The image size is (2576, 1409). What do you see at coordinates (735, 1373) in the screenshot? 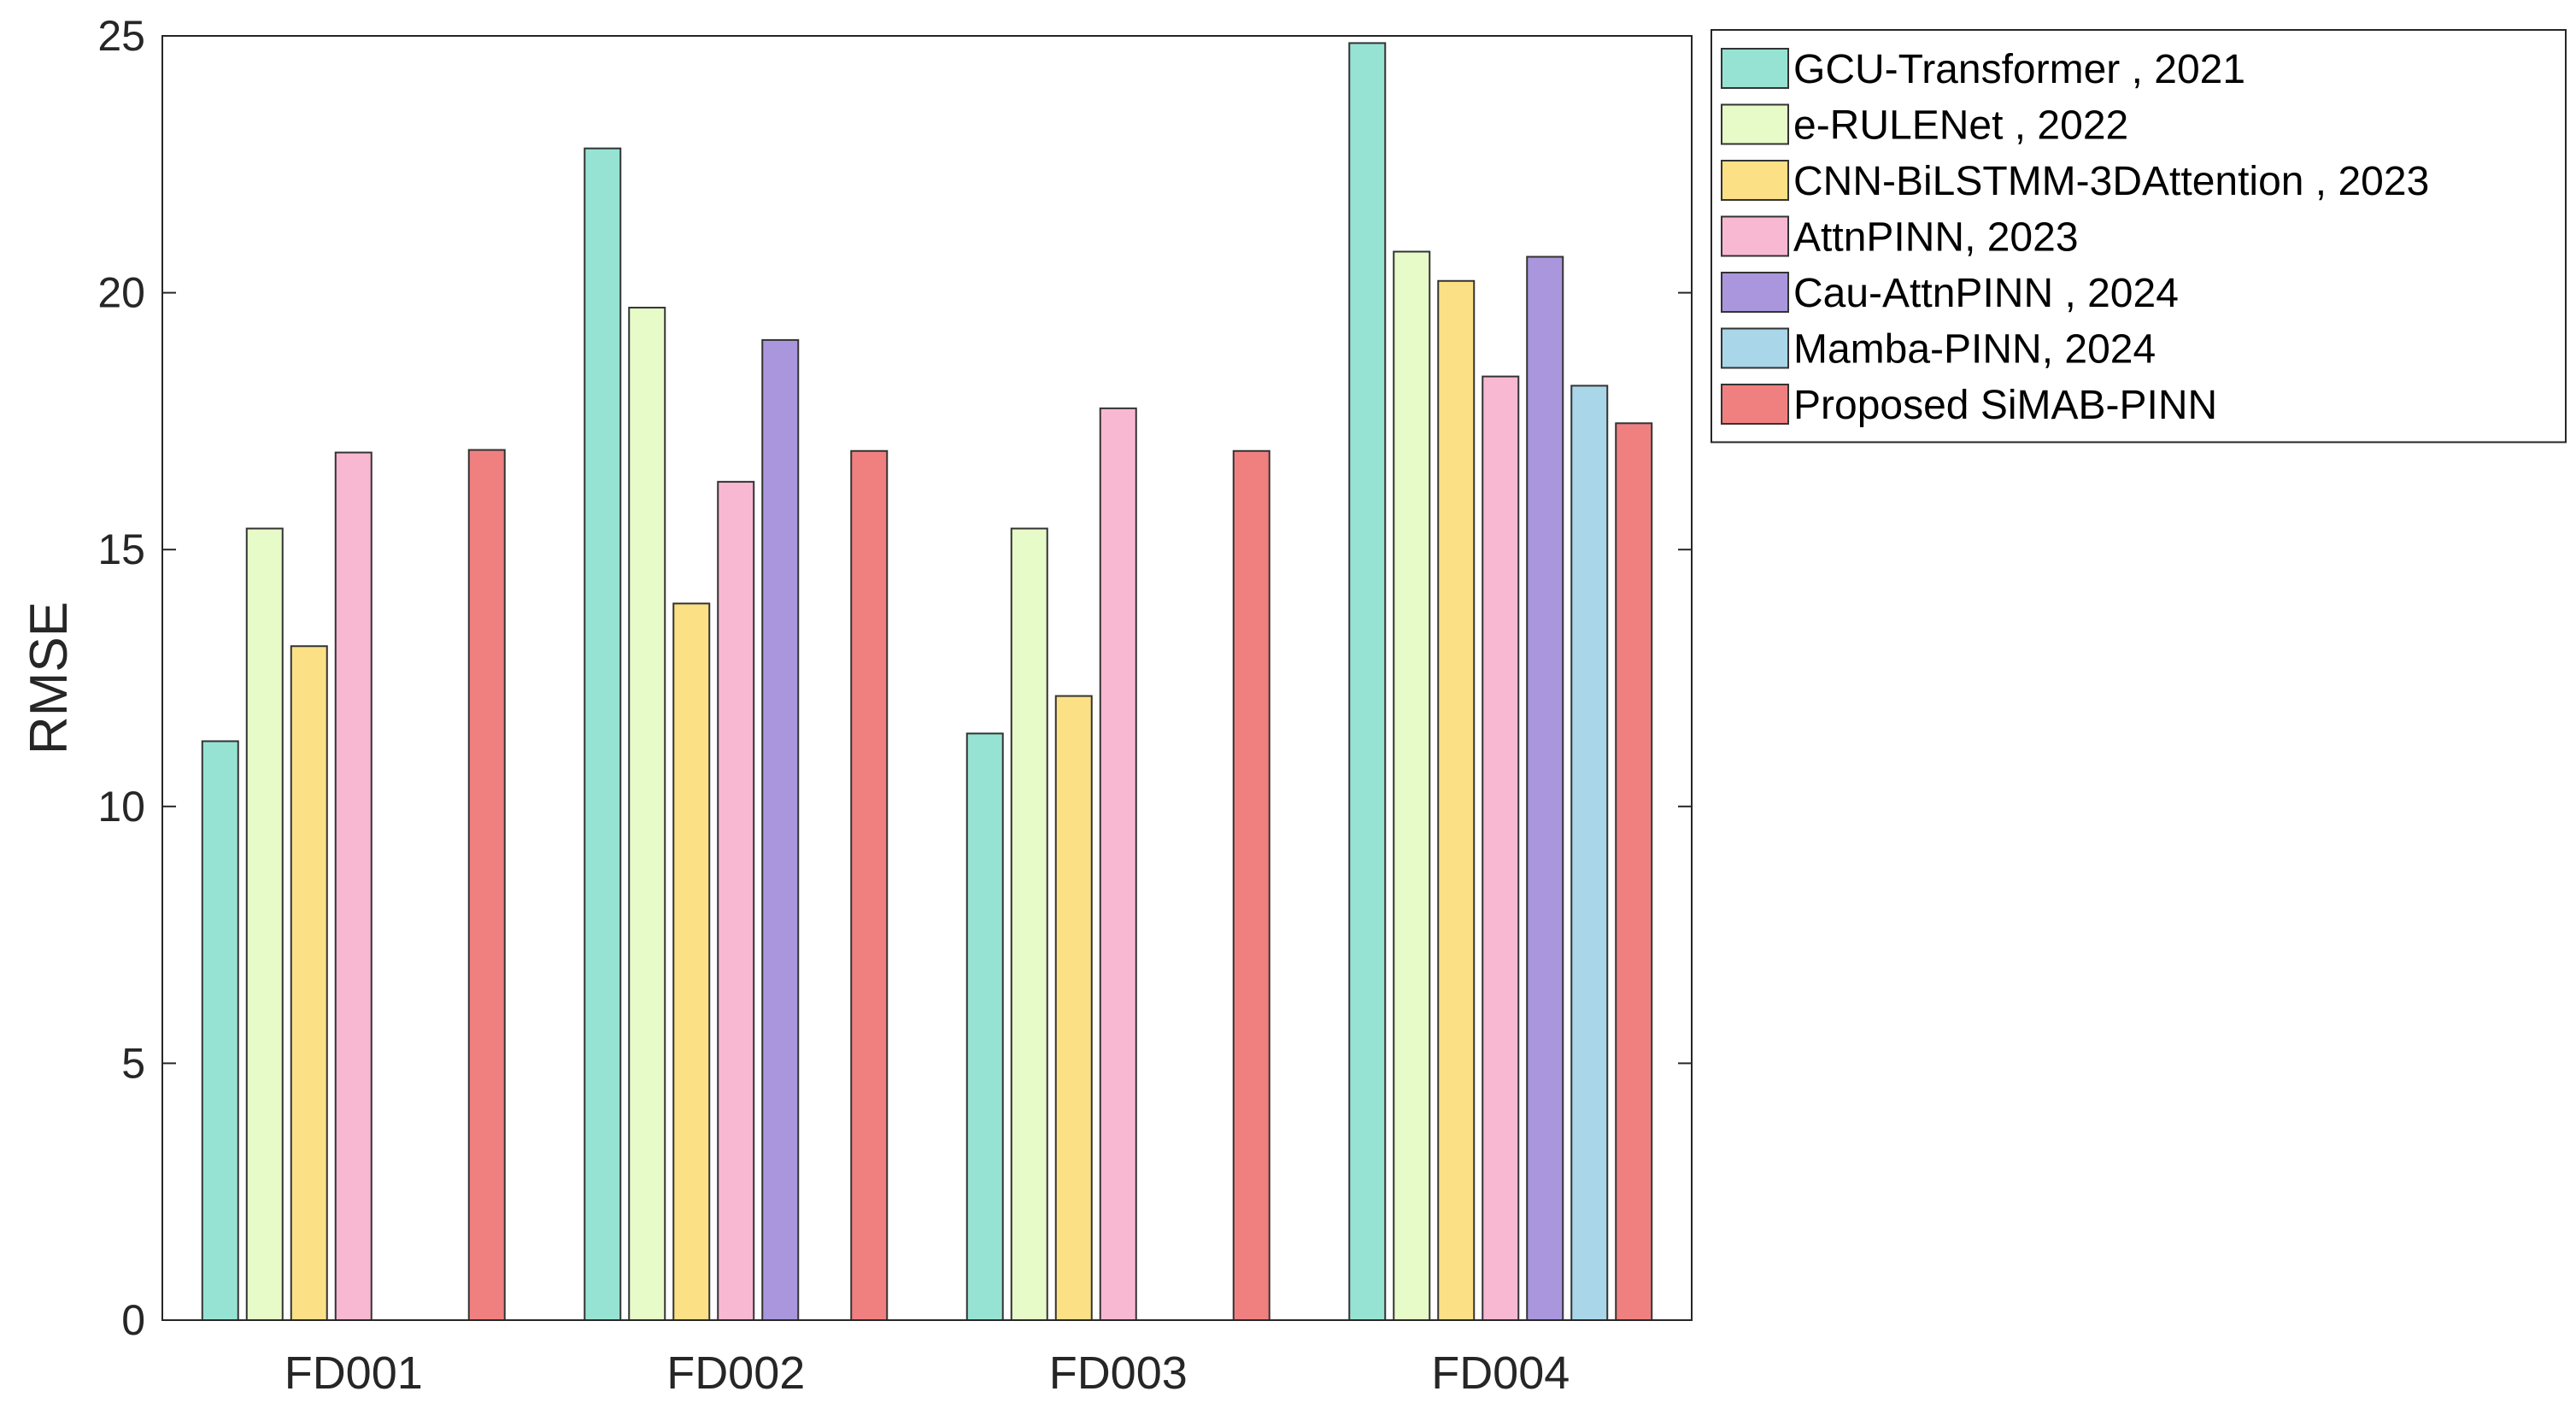
I see `x-category-label-fd002: FD002` at bounding box center [735, 1373].